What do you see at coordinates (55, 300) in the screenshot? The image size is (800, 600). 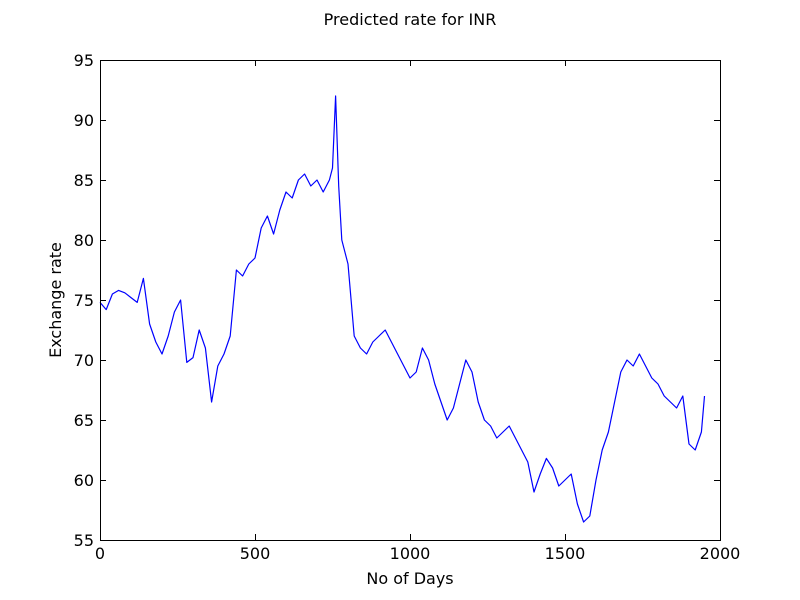 I see `y-axis-title: Exchange rate` at bounding box center [55, 300].